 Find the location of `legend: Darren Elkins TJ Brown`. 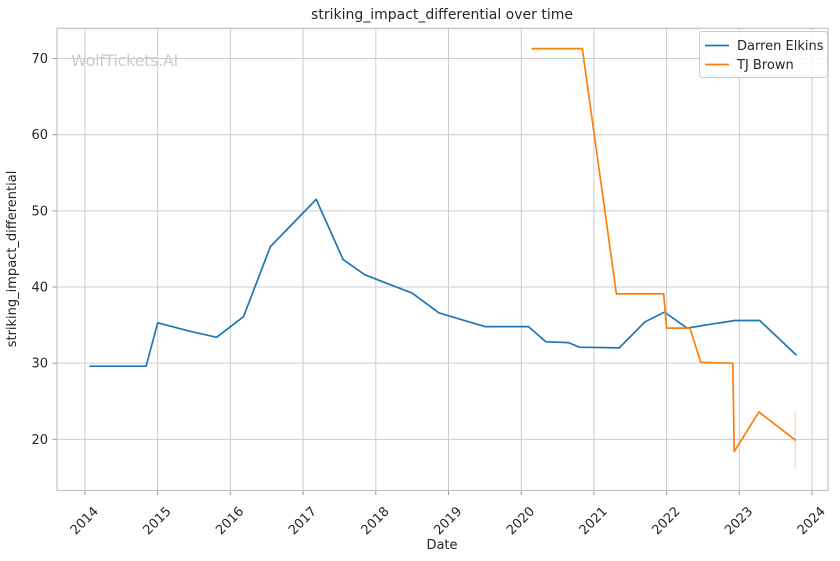

legend: Darren Elkins TJ Brown is located at coordinates (763, 54).